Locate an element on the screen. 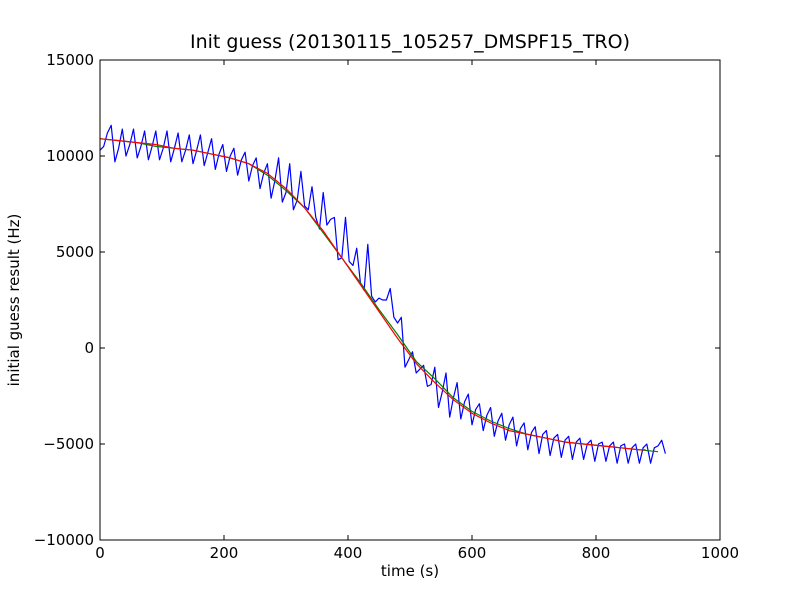 This screenshot has width=800, height=600. y-tick-label: 10000 is located at coordinates (70, 156).